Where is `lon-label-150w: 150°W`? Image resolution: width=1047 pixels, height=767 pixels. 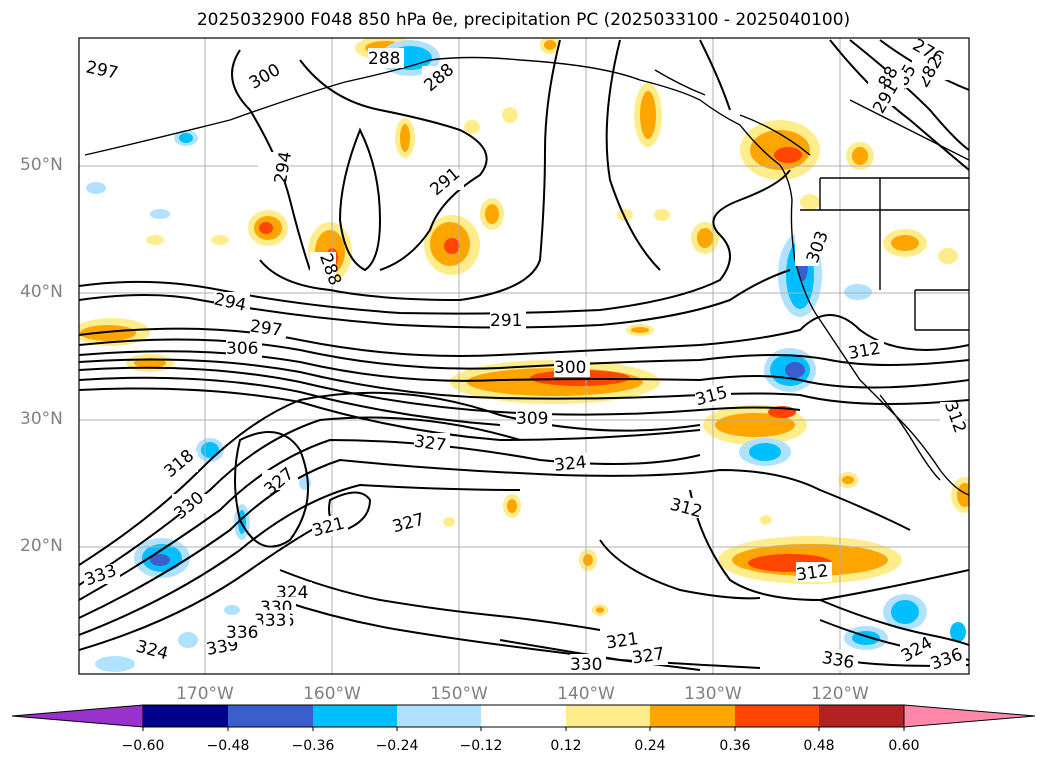
lon-label-150w: 150°W is located at coordinates (459, 694).